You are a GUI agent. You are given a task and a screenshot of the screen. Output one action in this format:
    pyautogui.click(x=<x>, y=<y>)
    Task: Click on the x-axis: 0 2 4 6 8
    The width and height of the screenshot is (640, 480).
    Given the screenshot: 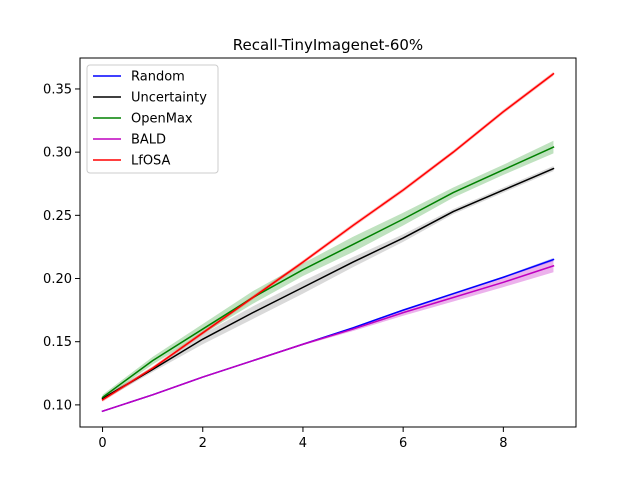 What is the action you would take?
    pyautogui.click(x=302, y=439)
    